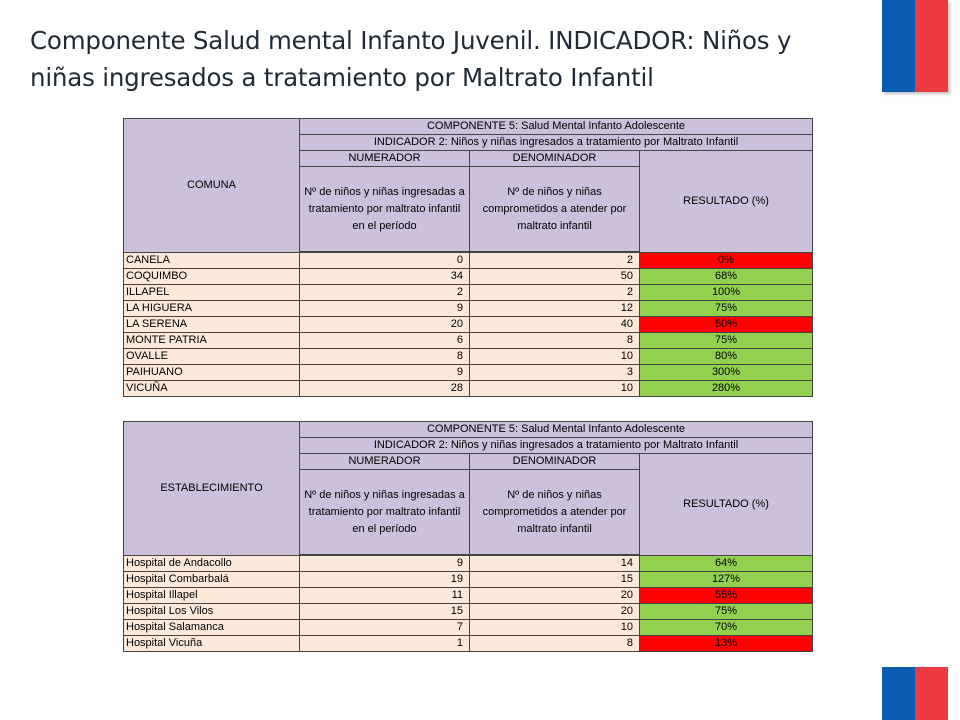 This screenshot has height=720, width=960. I want to click on table-row: LA SERENA 20 40 50%, so click(468, 324).